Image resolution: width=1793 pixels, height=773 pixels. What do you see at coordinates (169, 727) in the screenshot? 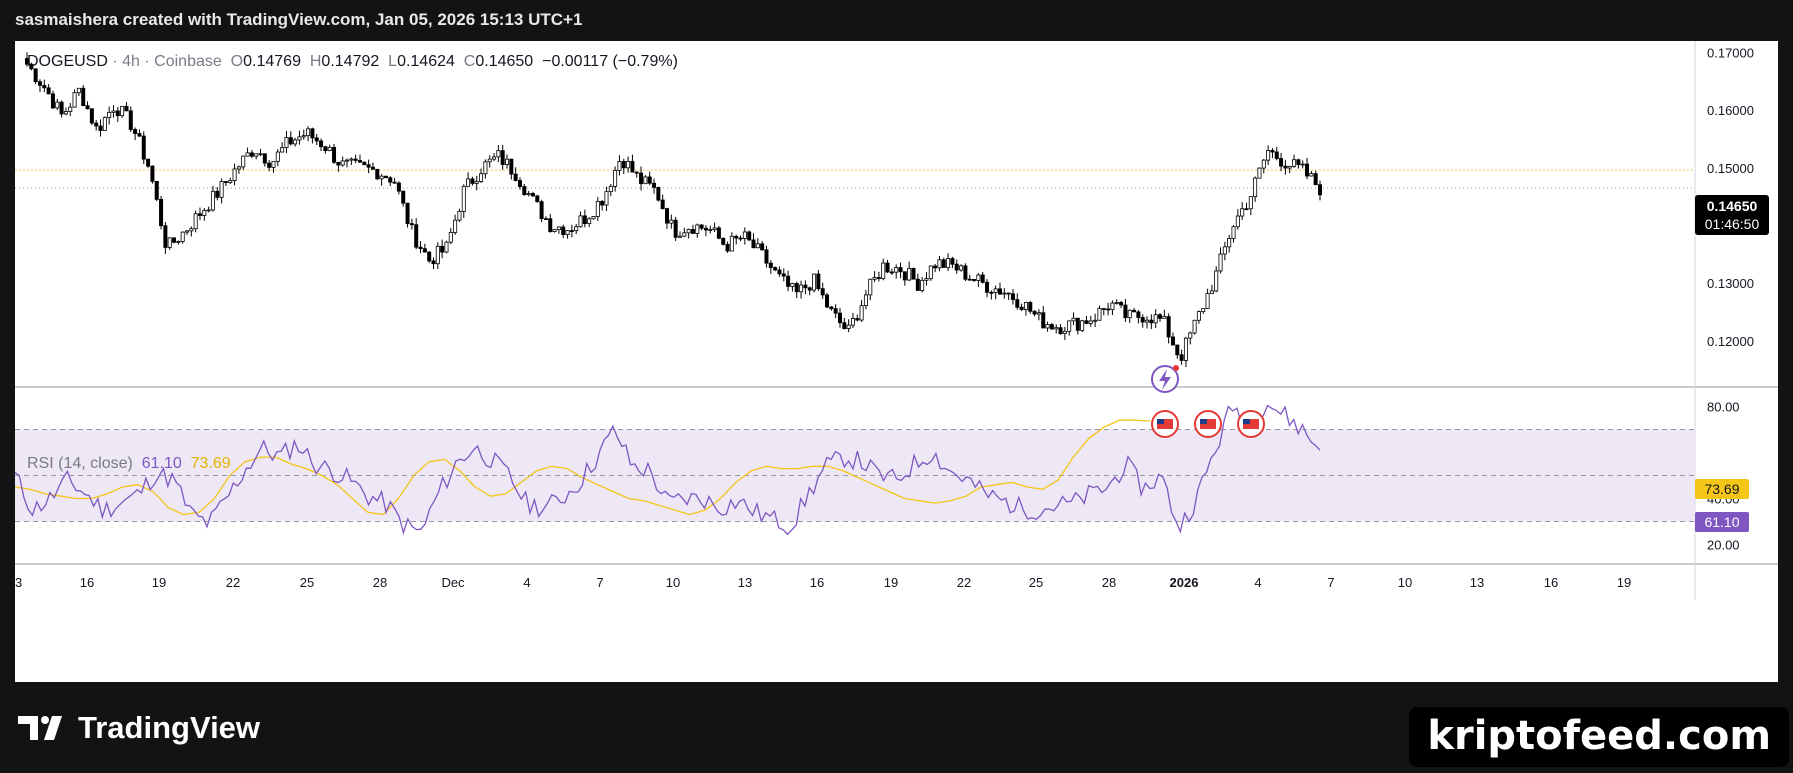
I see `tradingview-logo-text: TradingView` at bounding box center [169, 727].